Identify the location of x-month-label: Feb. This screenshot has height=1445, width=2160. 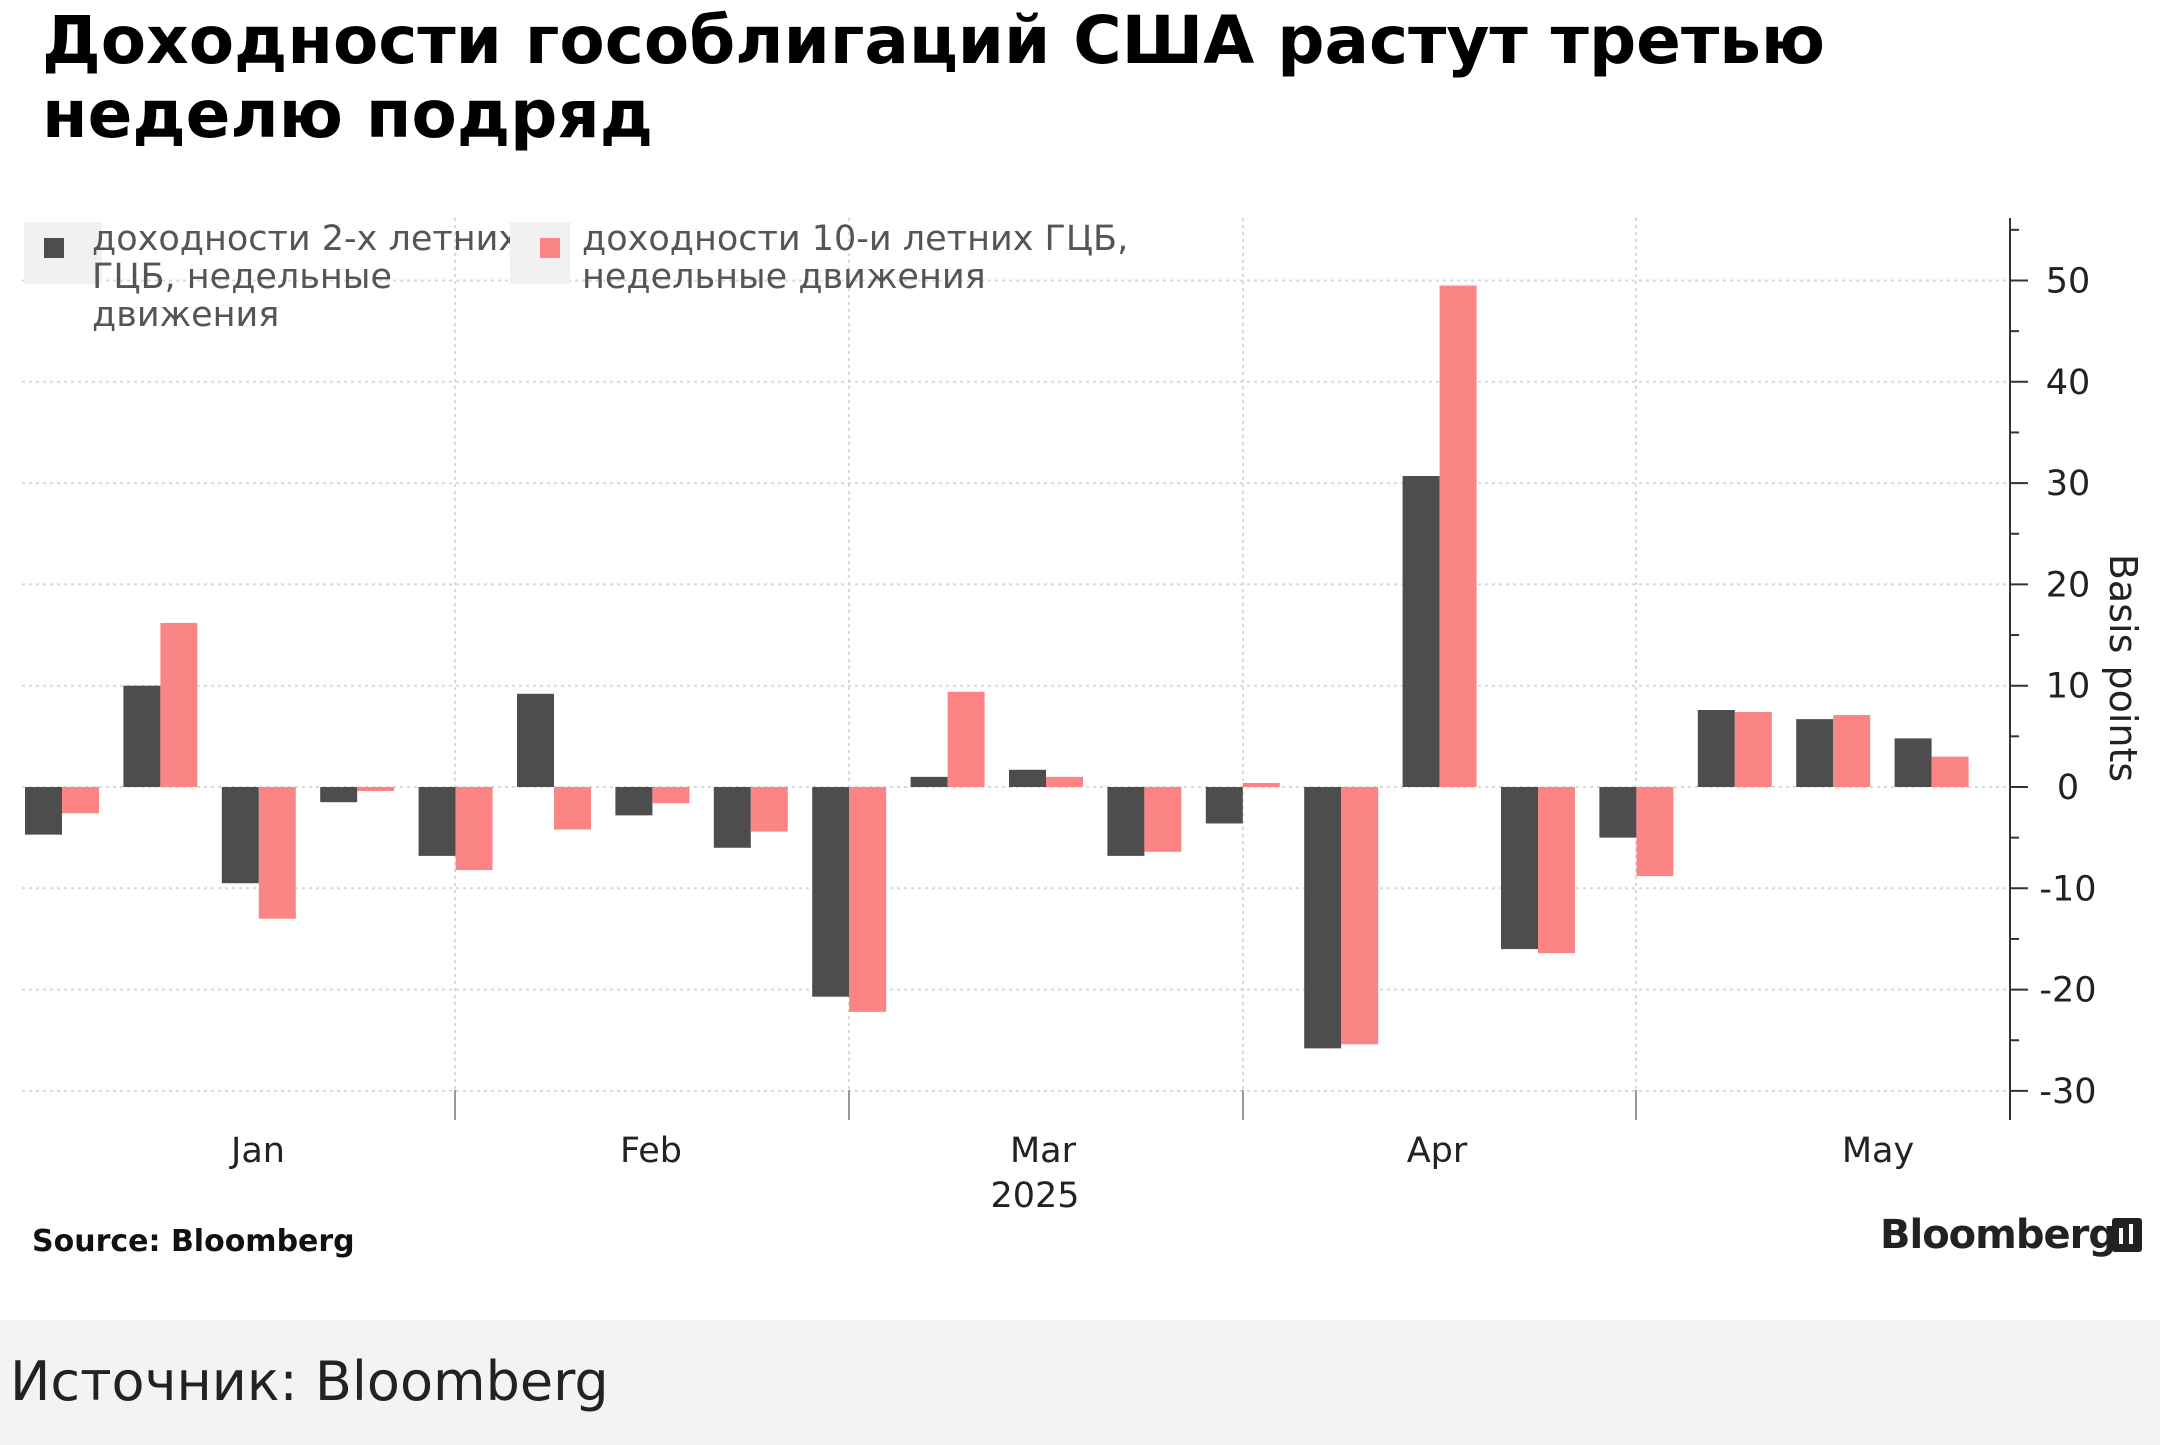
(651, 1151).